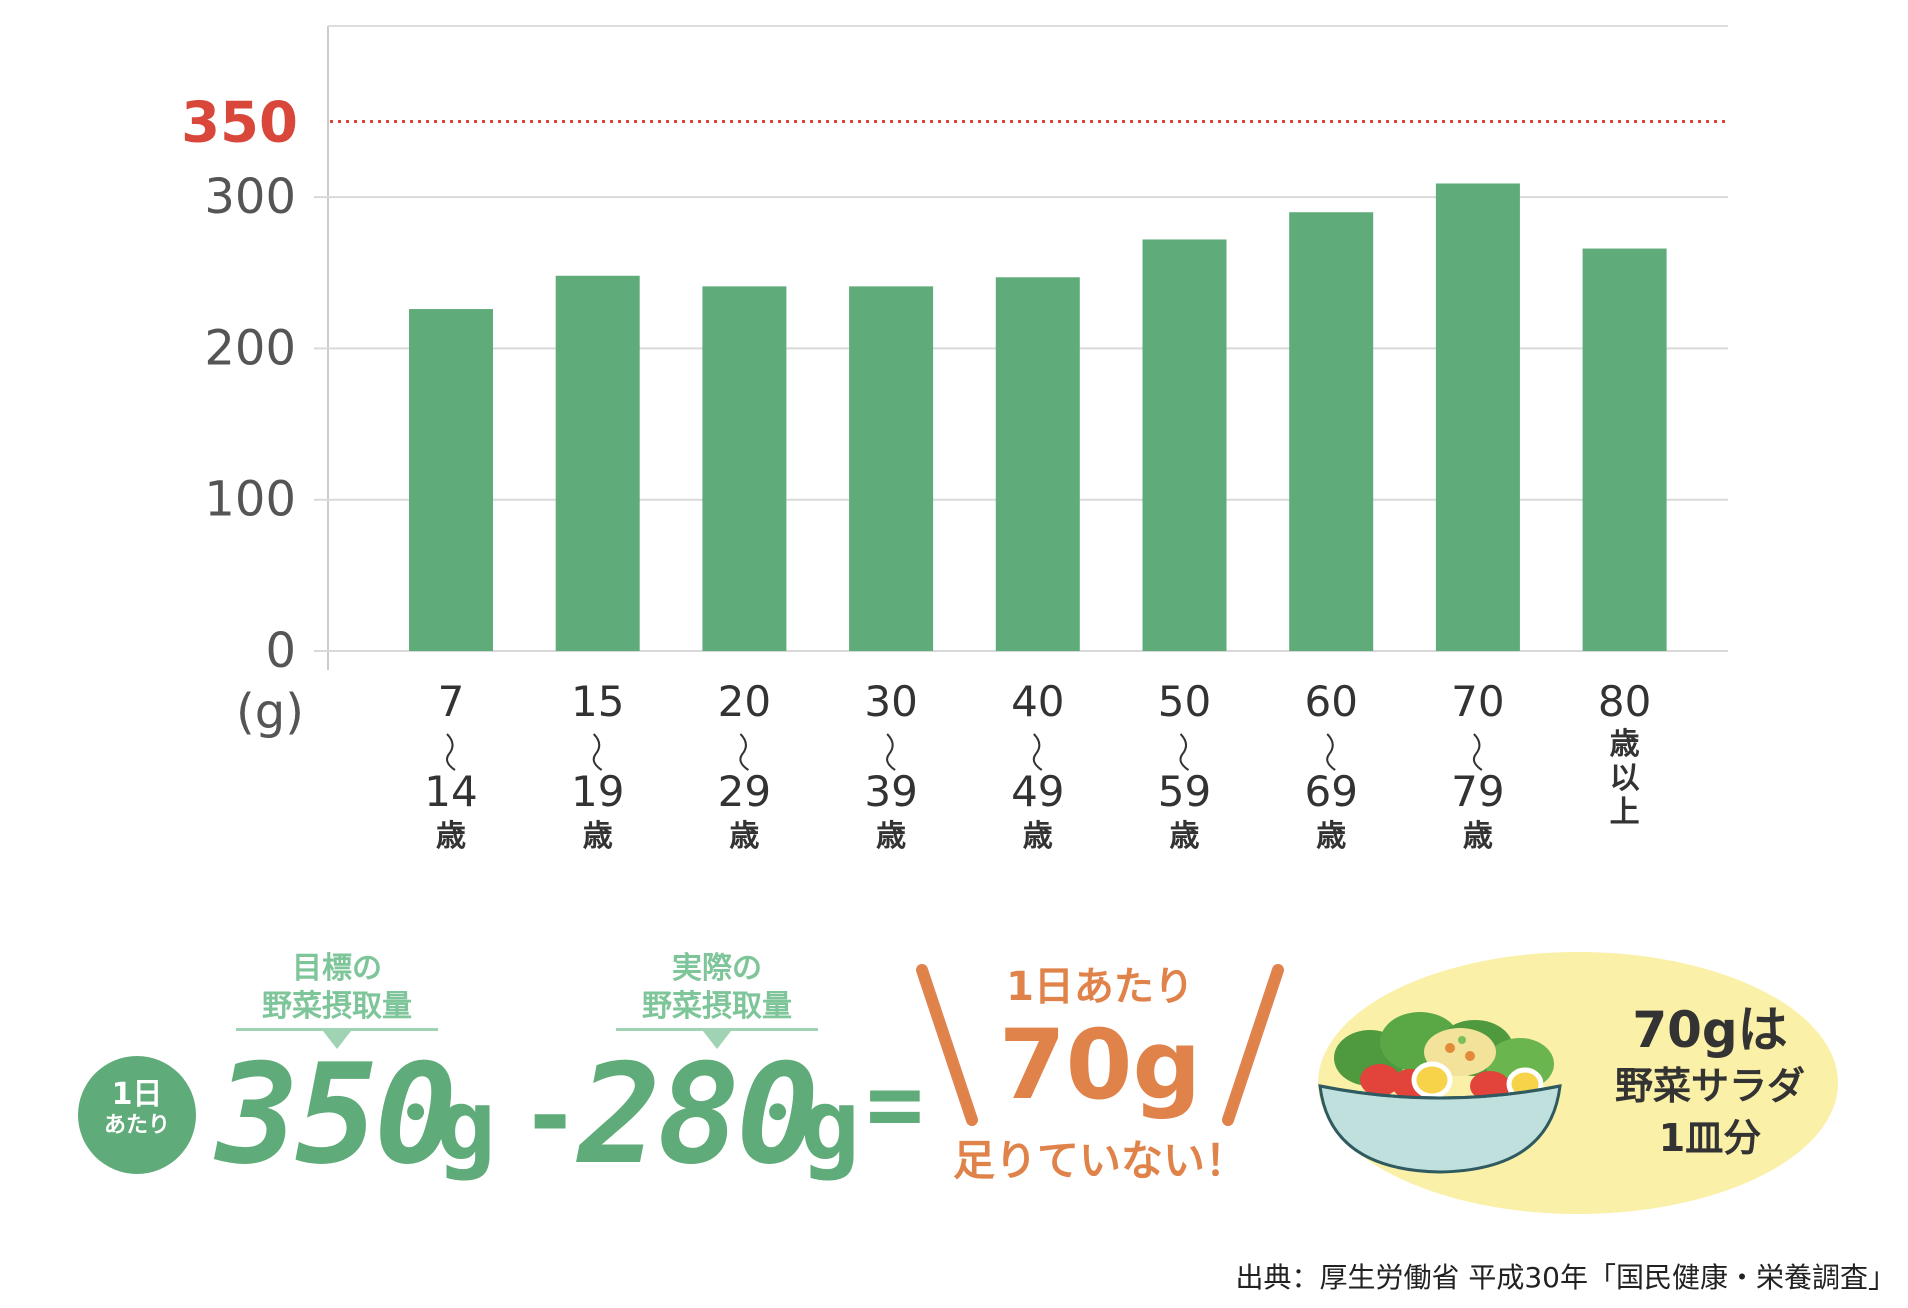 Image resolution: width=1908 pixels, height=1308 pixels. I want to click on actual-value: 280, so click(698, 1114).